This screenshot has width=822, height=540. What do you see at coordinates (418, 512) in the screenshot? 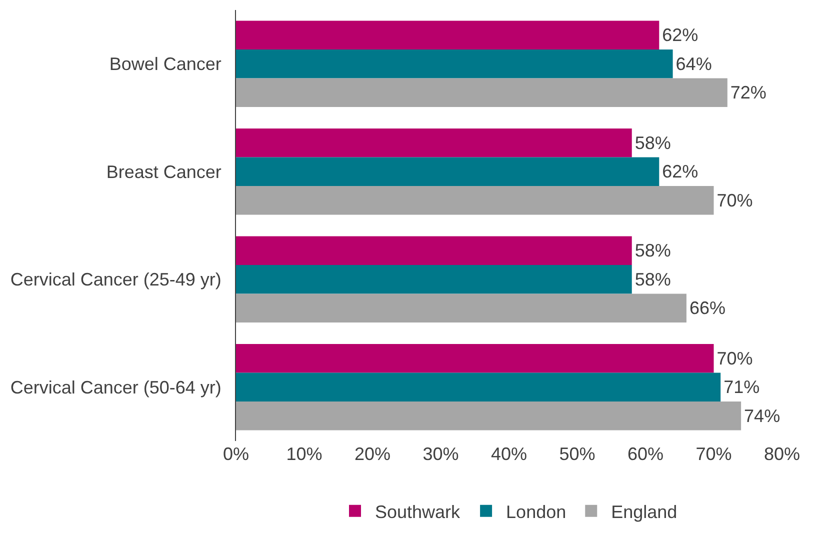
I see `legend-label: Southwark` at bounding box center [418, 512].